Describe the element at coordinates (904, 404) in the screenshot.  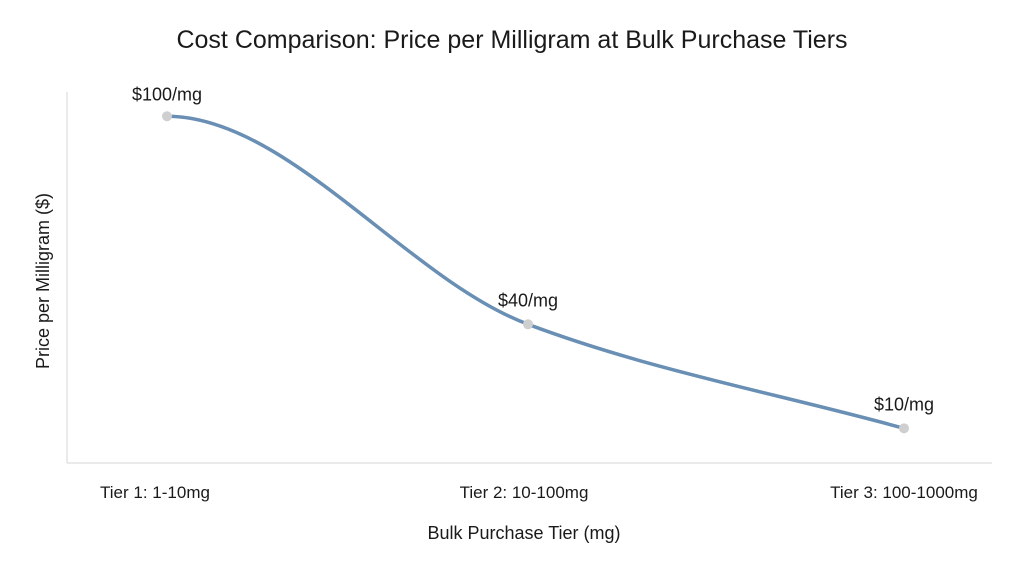
I see `data-label: $10/mg` at that location.